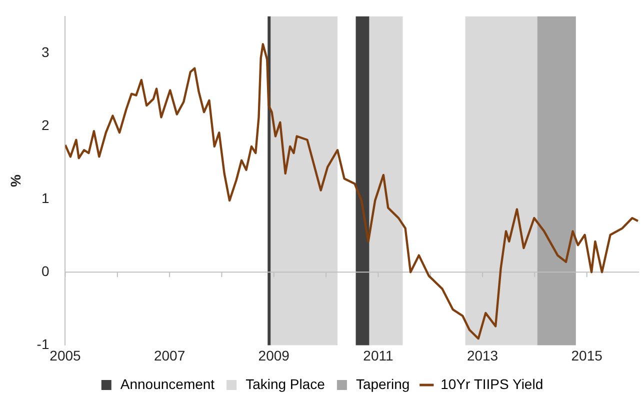  What do you see at coordinates (43, 344) in the screenshot?
I see `y-tick-label: -1` at bounding box center [43, 344].